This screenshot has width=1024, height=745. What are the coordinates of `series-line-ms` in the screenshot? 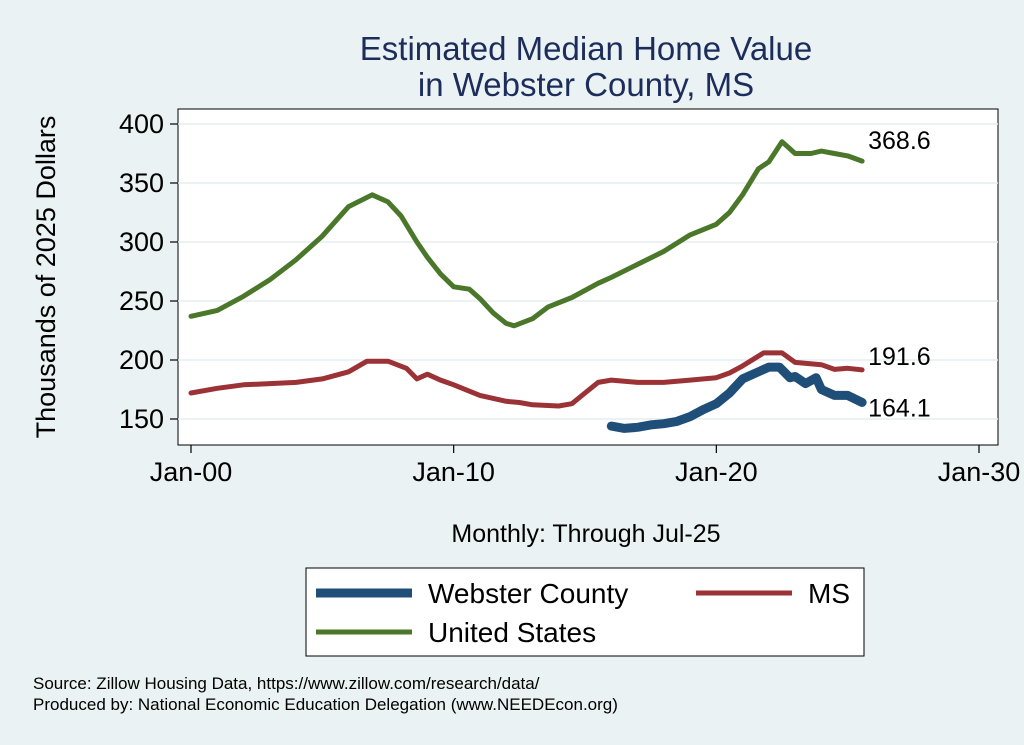 It's located at (526, 379).